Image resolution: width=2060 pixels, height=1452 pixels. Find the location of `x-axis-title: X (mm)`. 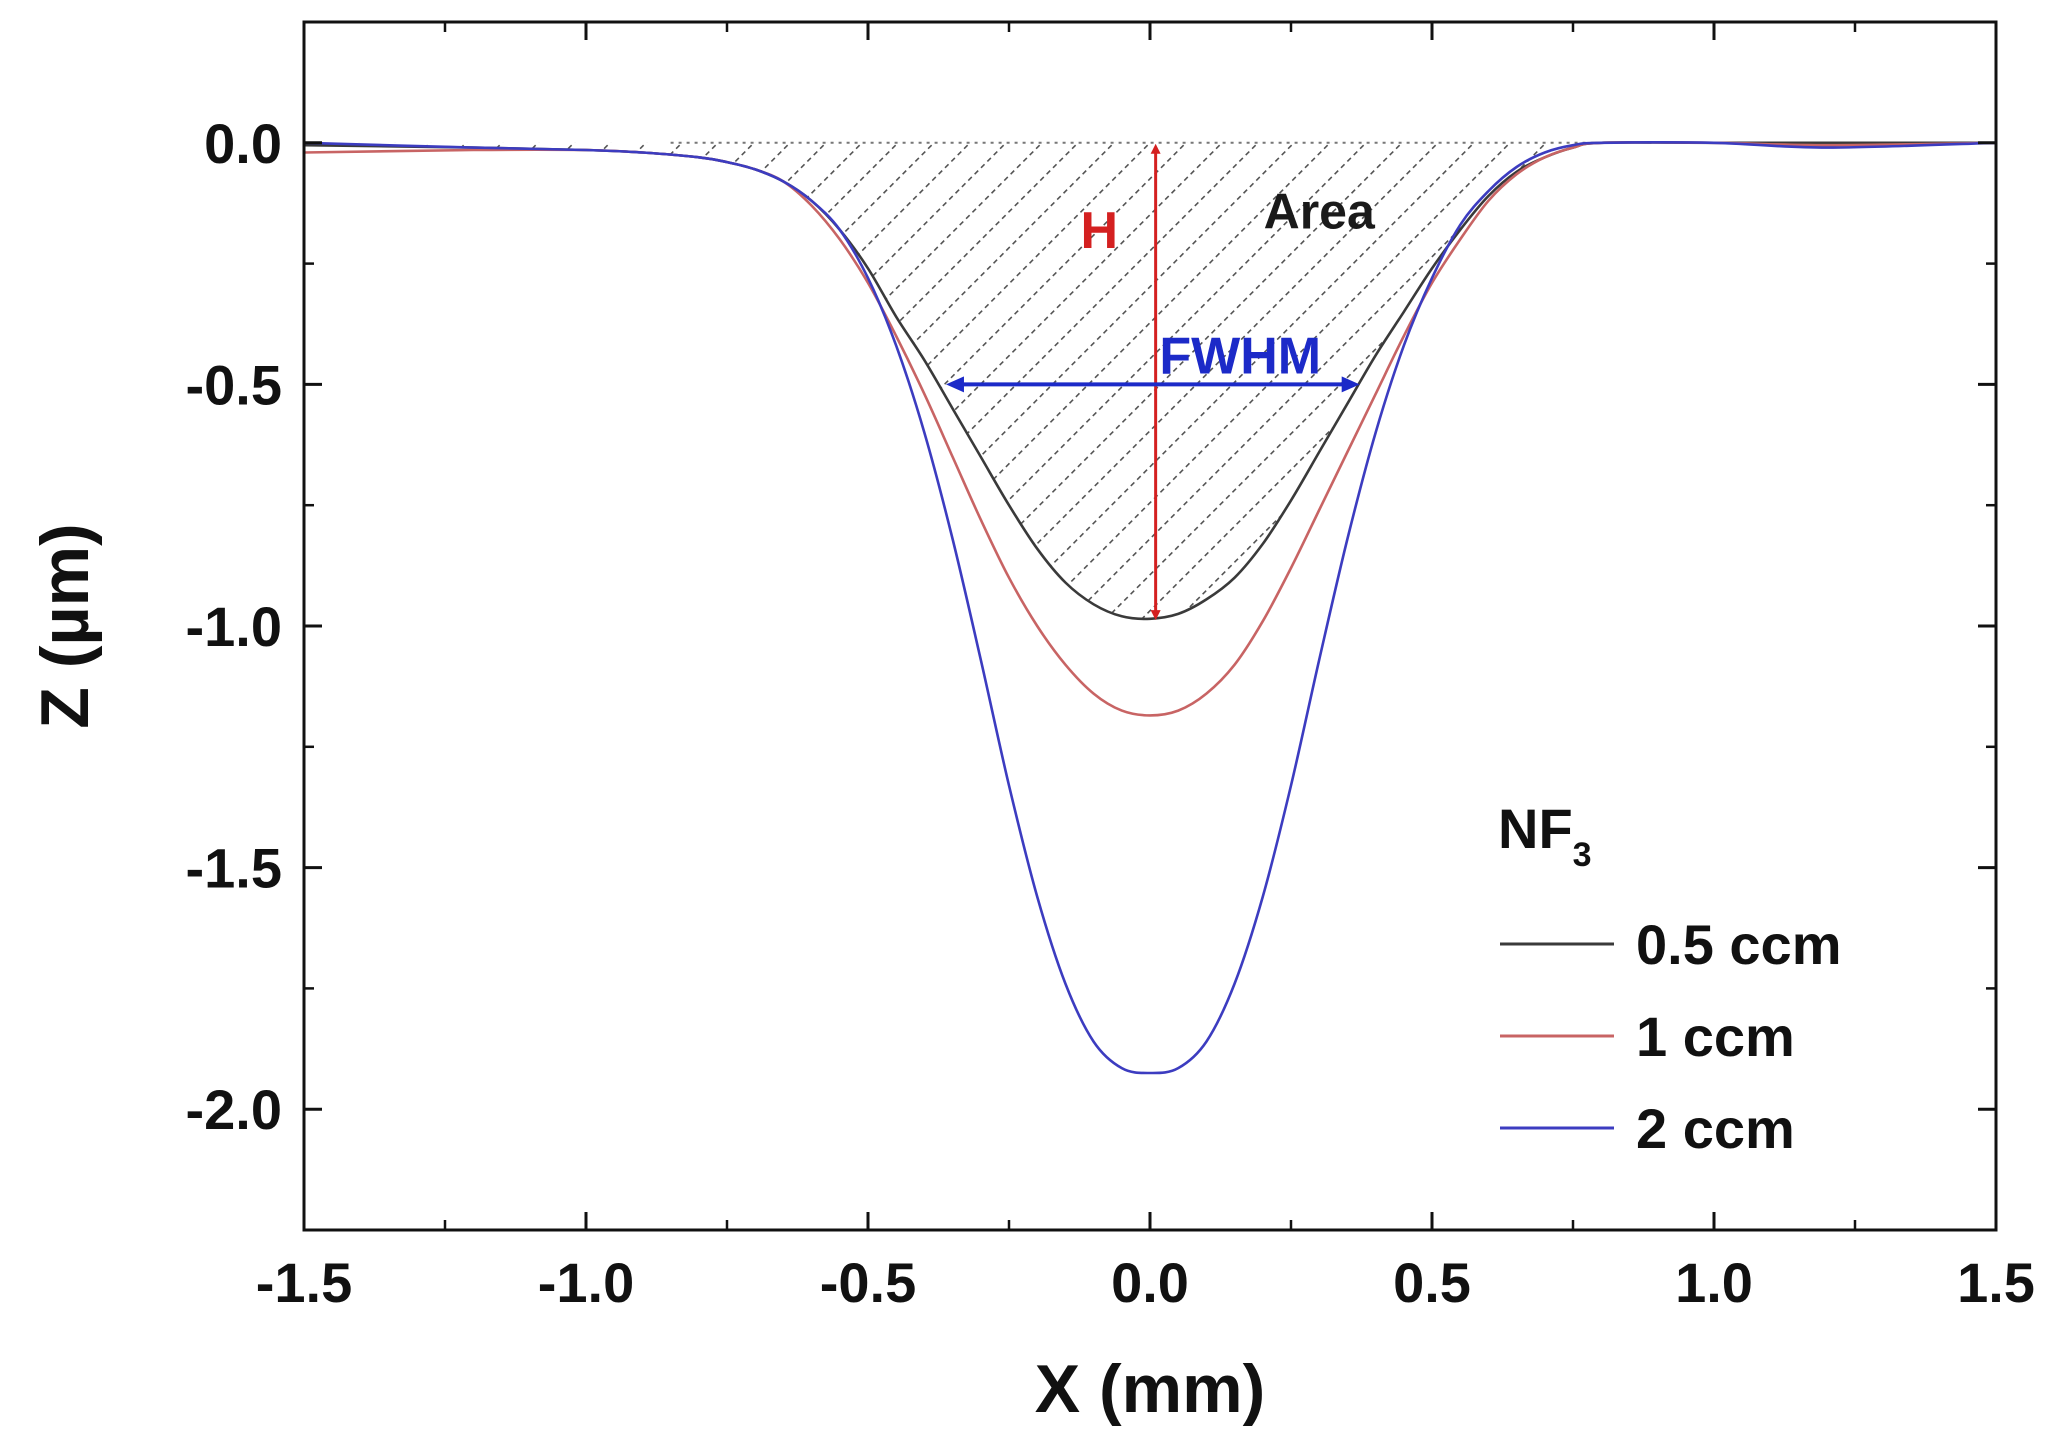

x-axis-title: X (mm) is located at coordinates (1150, 1389).